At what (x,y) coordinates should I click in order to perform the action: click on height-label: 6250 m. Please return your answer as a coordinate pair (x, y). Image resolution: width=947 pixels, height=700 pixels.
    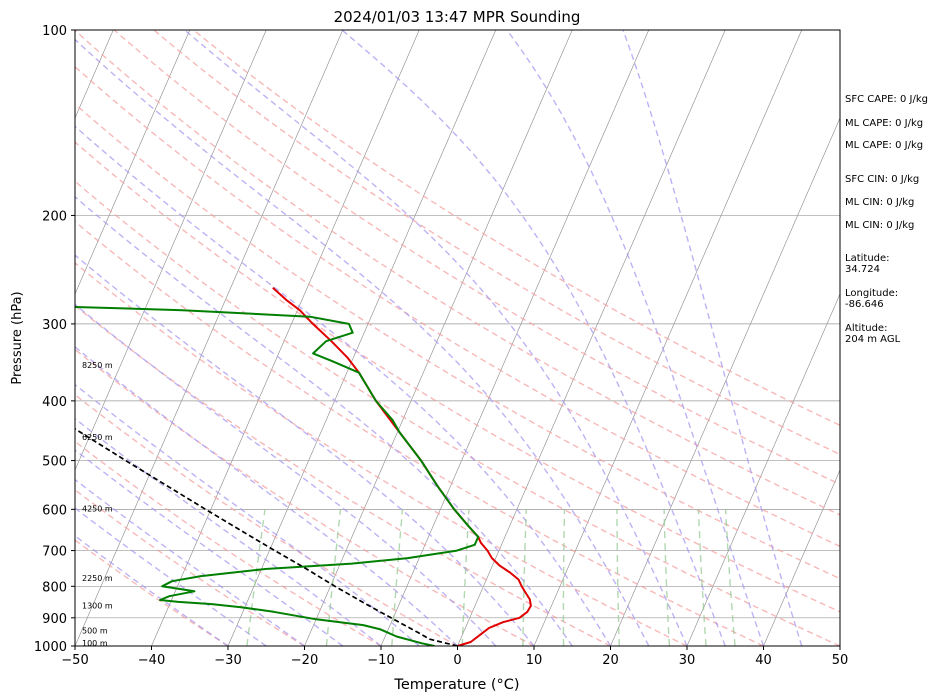
    Looking at the image, I should click on (97, 437).